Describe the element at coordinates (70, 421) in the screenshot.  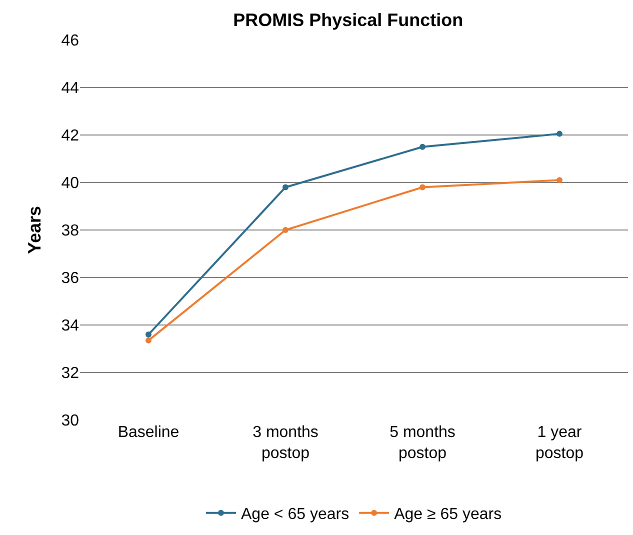
I see `y-tick-label: 30` at that location.